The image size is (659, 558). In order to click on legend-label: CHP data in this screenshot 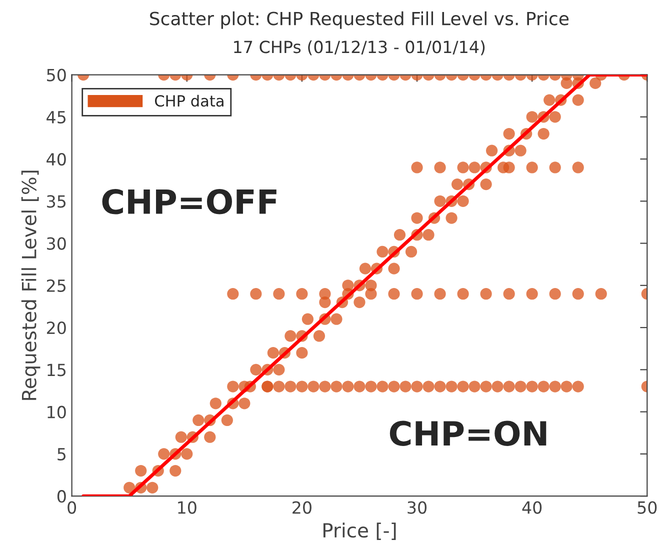, I will do `click(189, 100)`.